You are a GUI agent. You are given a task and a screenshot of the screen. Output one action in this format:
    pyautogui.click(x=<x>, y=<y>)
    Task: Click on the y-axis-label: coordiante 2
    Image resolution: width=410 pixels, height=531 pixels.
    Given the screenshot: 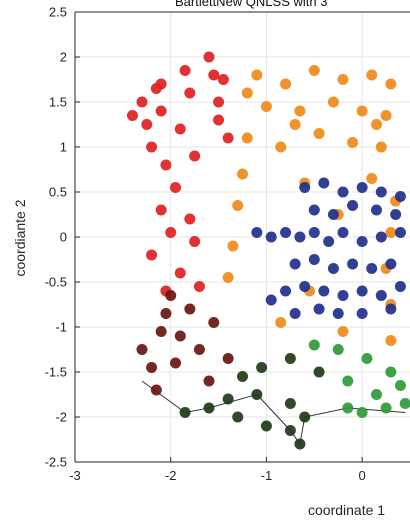 What is the action you would take?
    pyautogui.click(x=20, y=237)
    